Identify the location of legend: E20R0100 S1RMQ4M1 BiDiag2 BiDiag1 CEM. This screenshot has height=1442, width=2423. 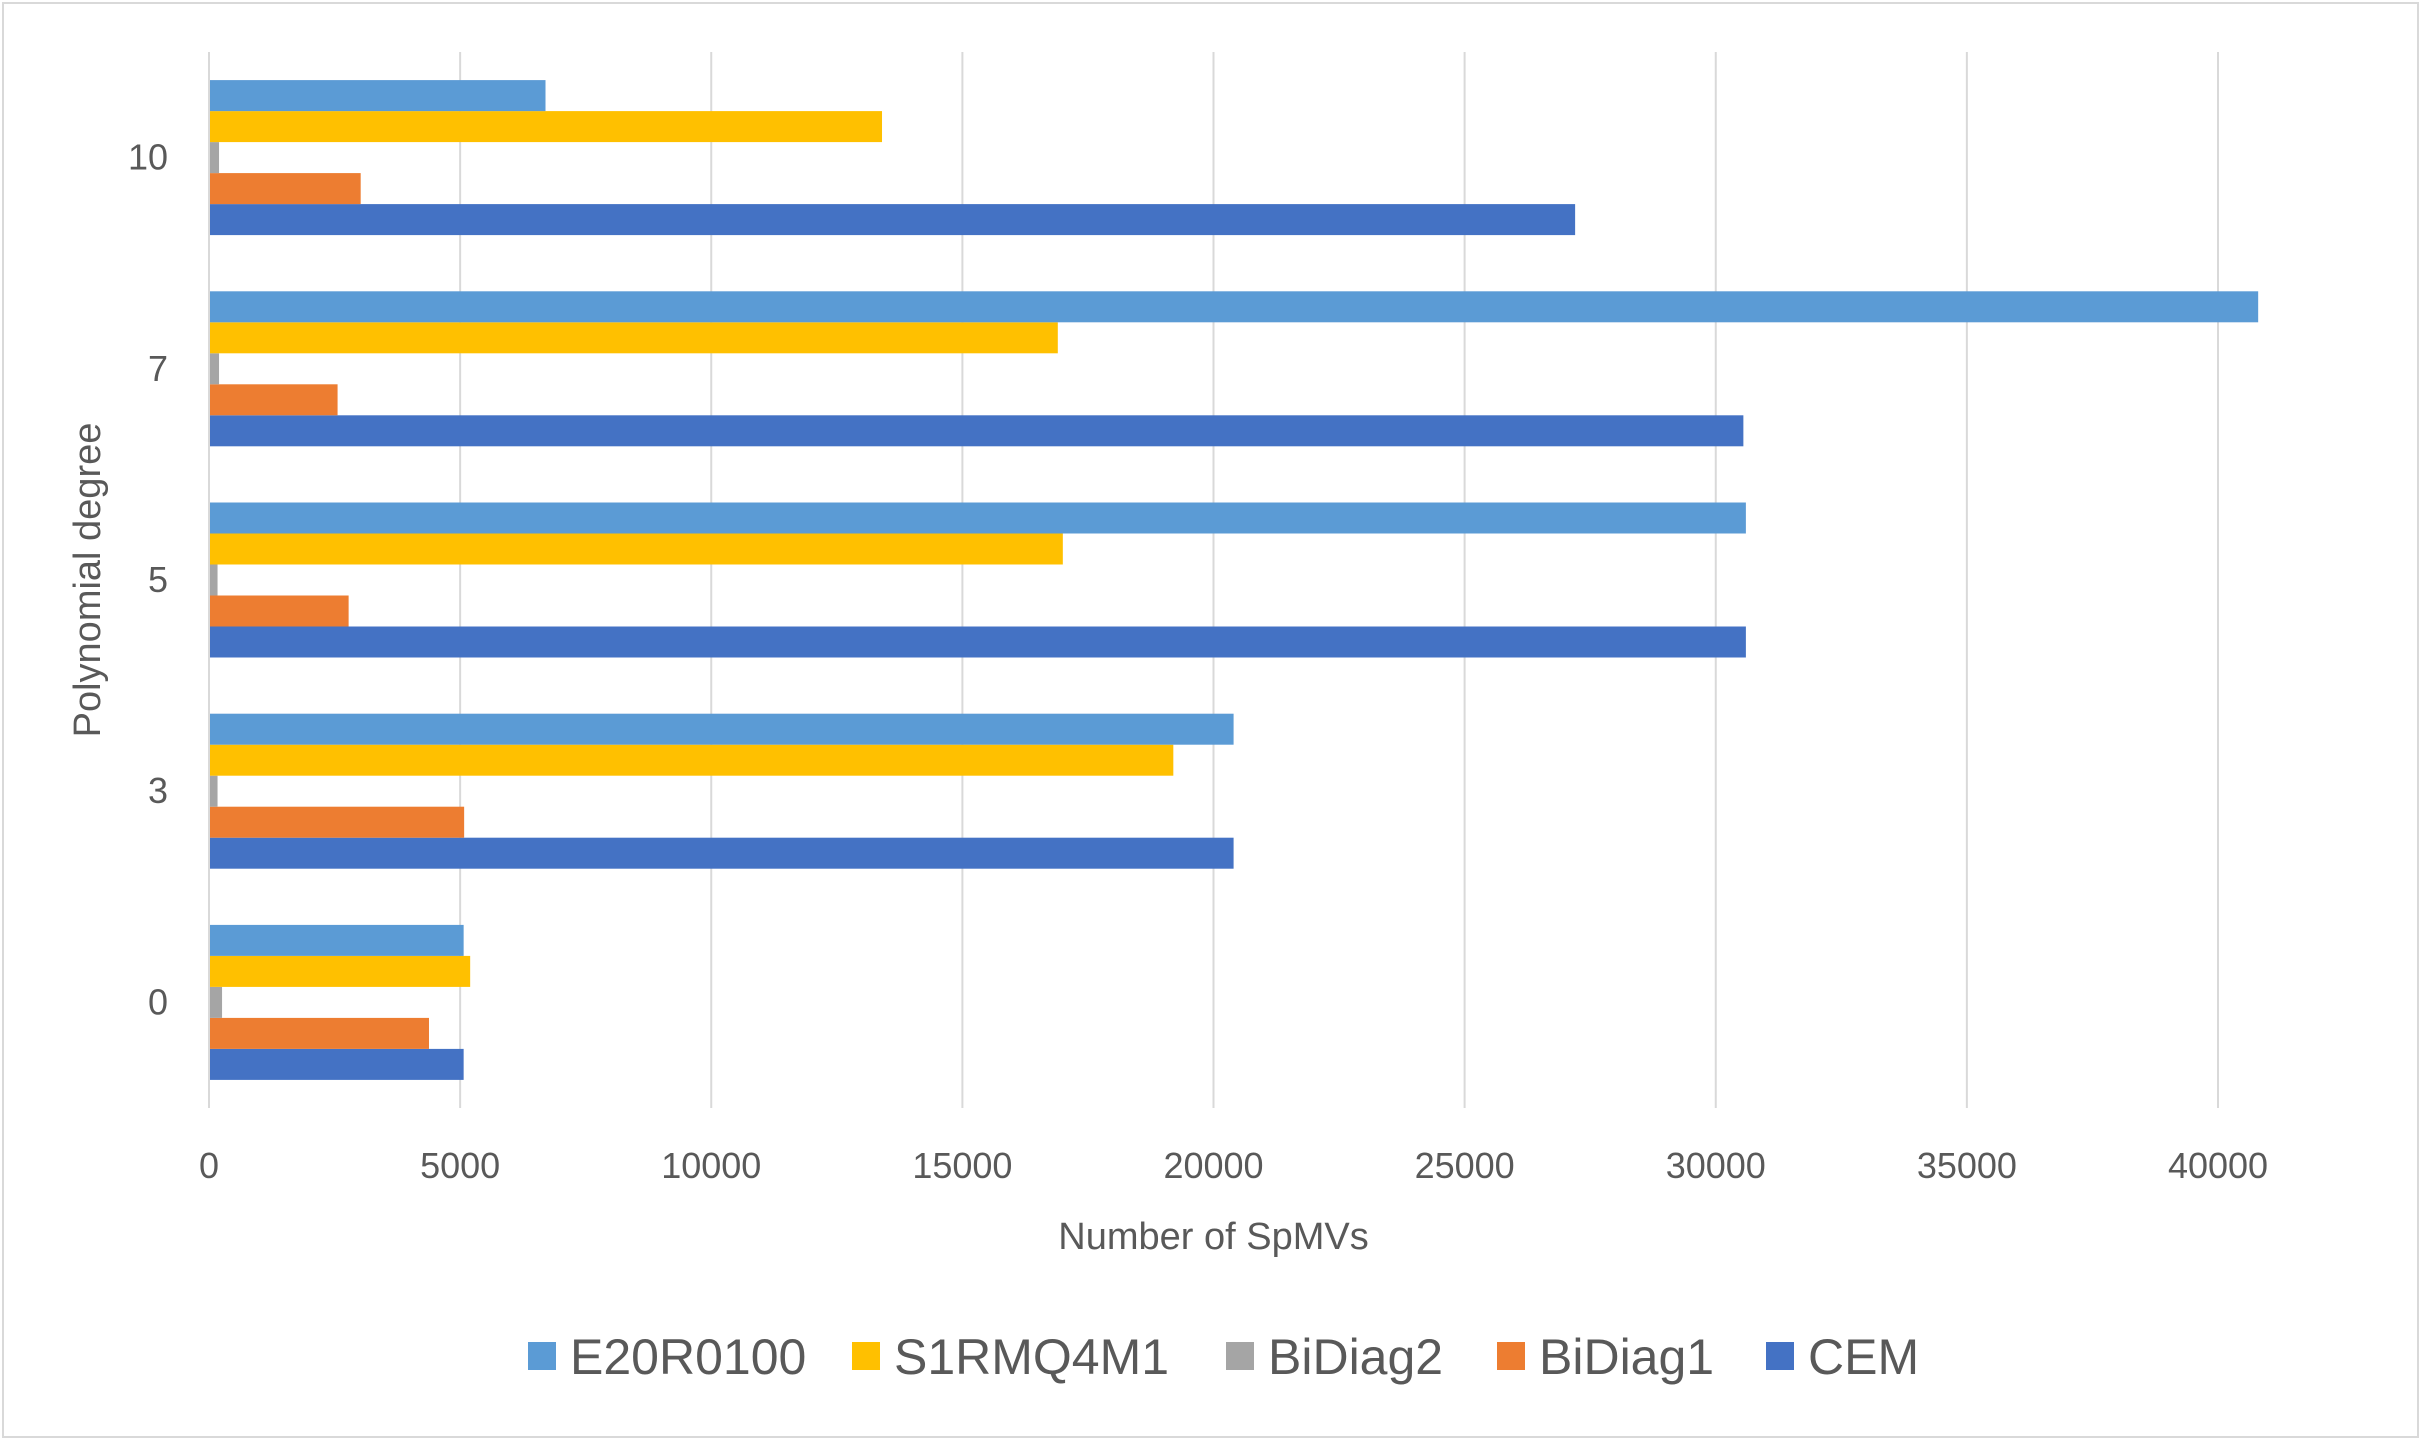
(1223, 1357).